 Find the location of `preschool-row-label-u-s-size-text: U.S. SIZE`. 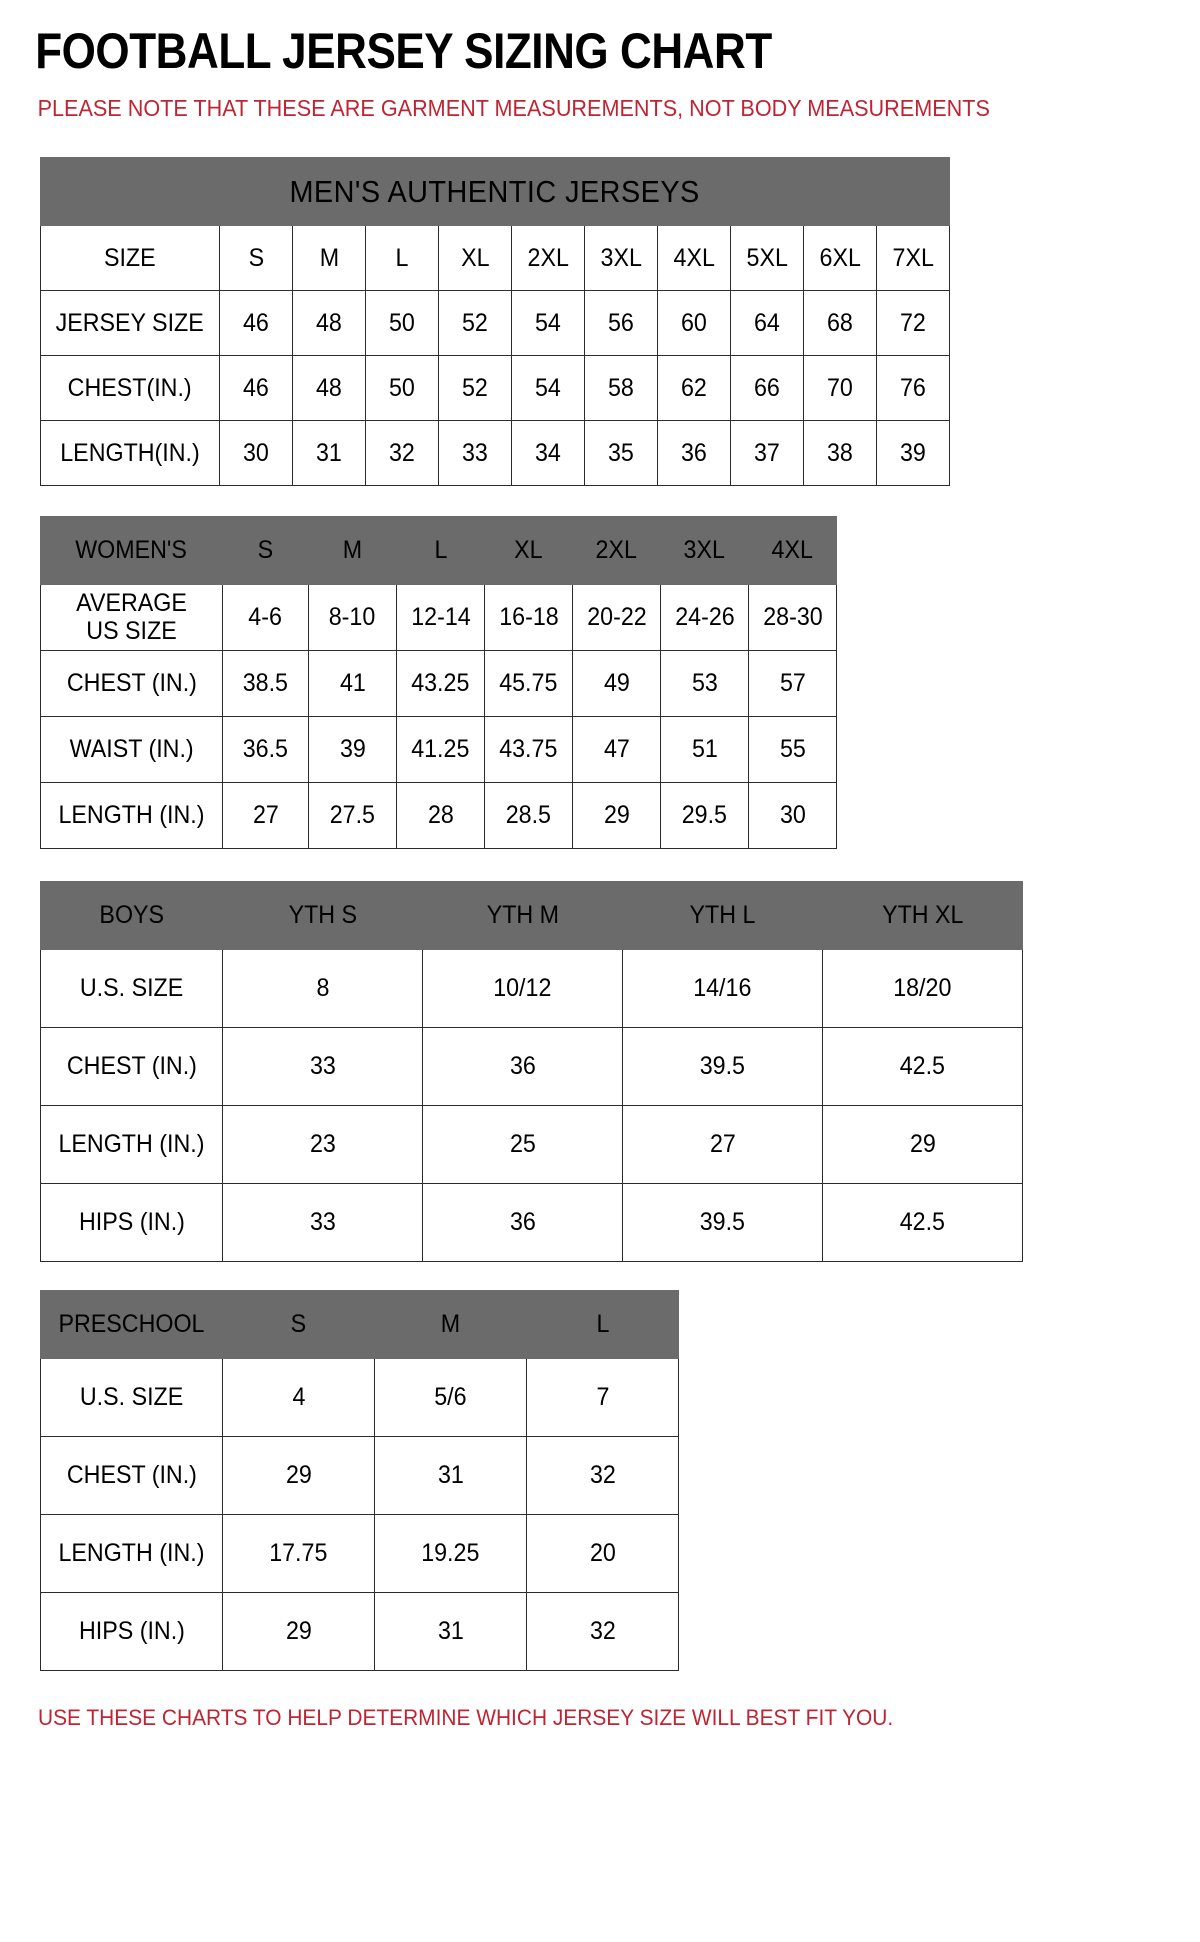

preschool-row-label-u-s-size-text: U.S. SIZE is located at coordinates (131, 1397).